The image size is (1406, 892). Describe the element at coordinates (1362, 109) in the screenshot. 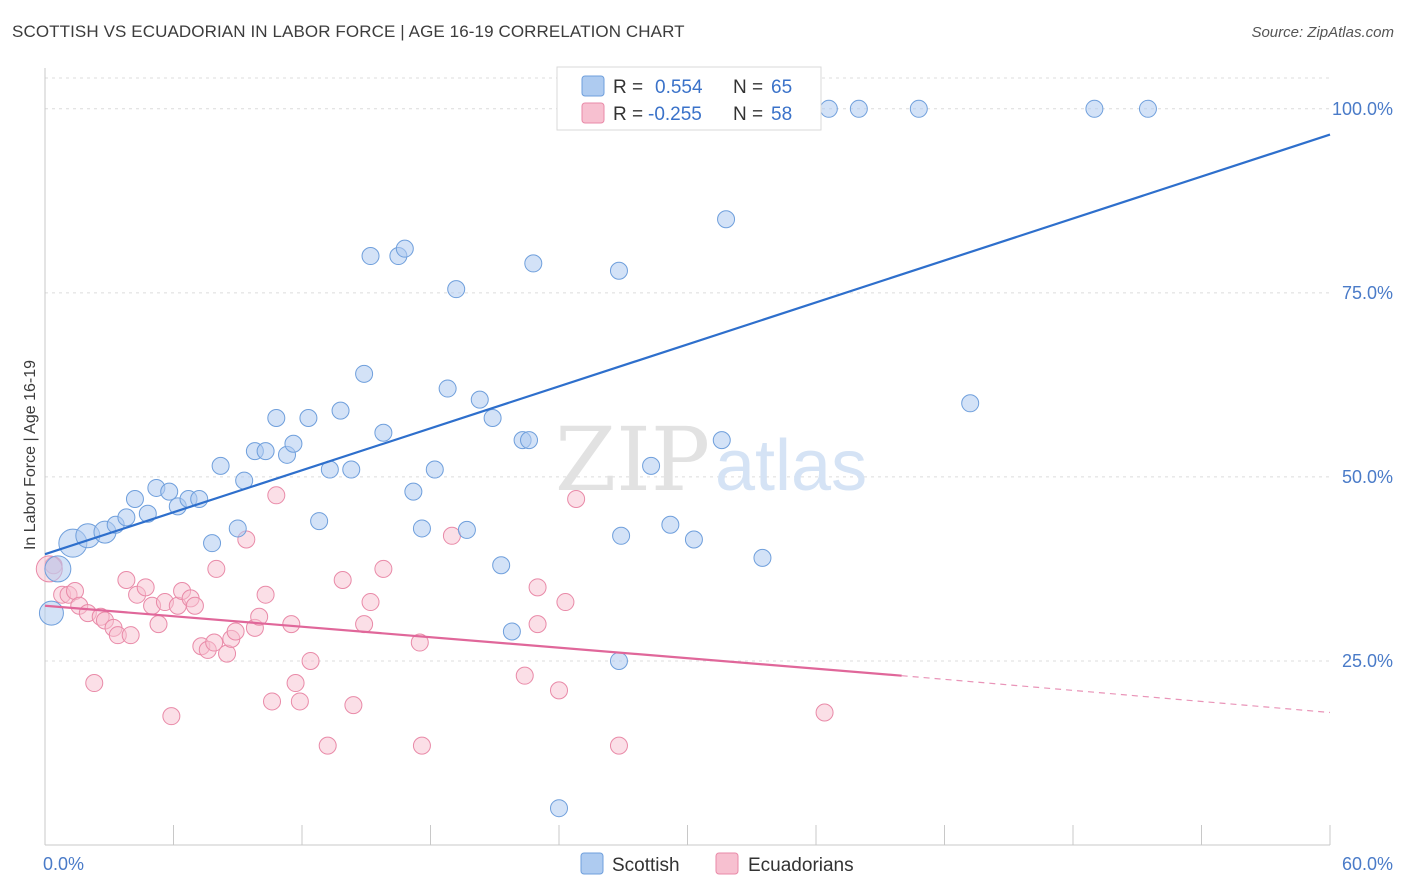

I see `y-tick-label: 100.0%` at that location.